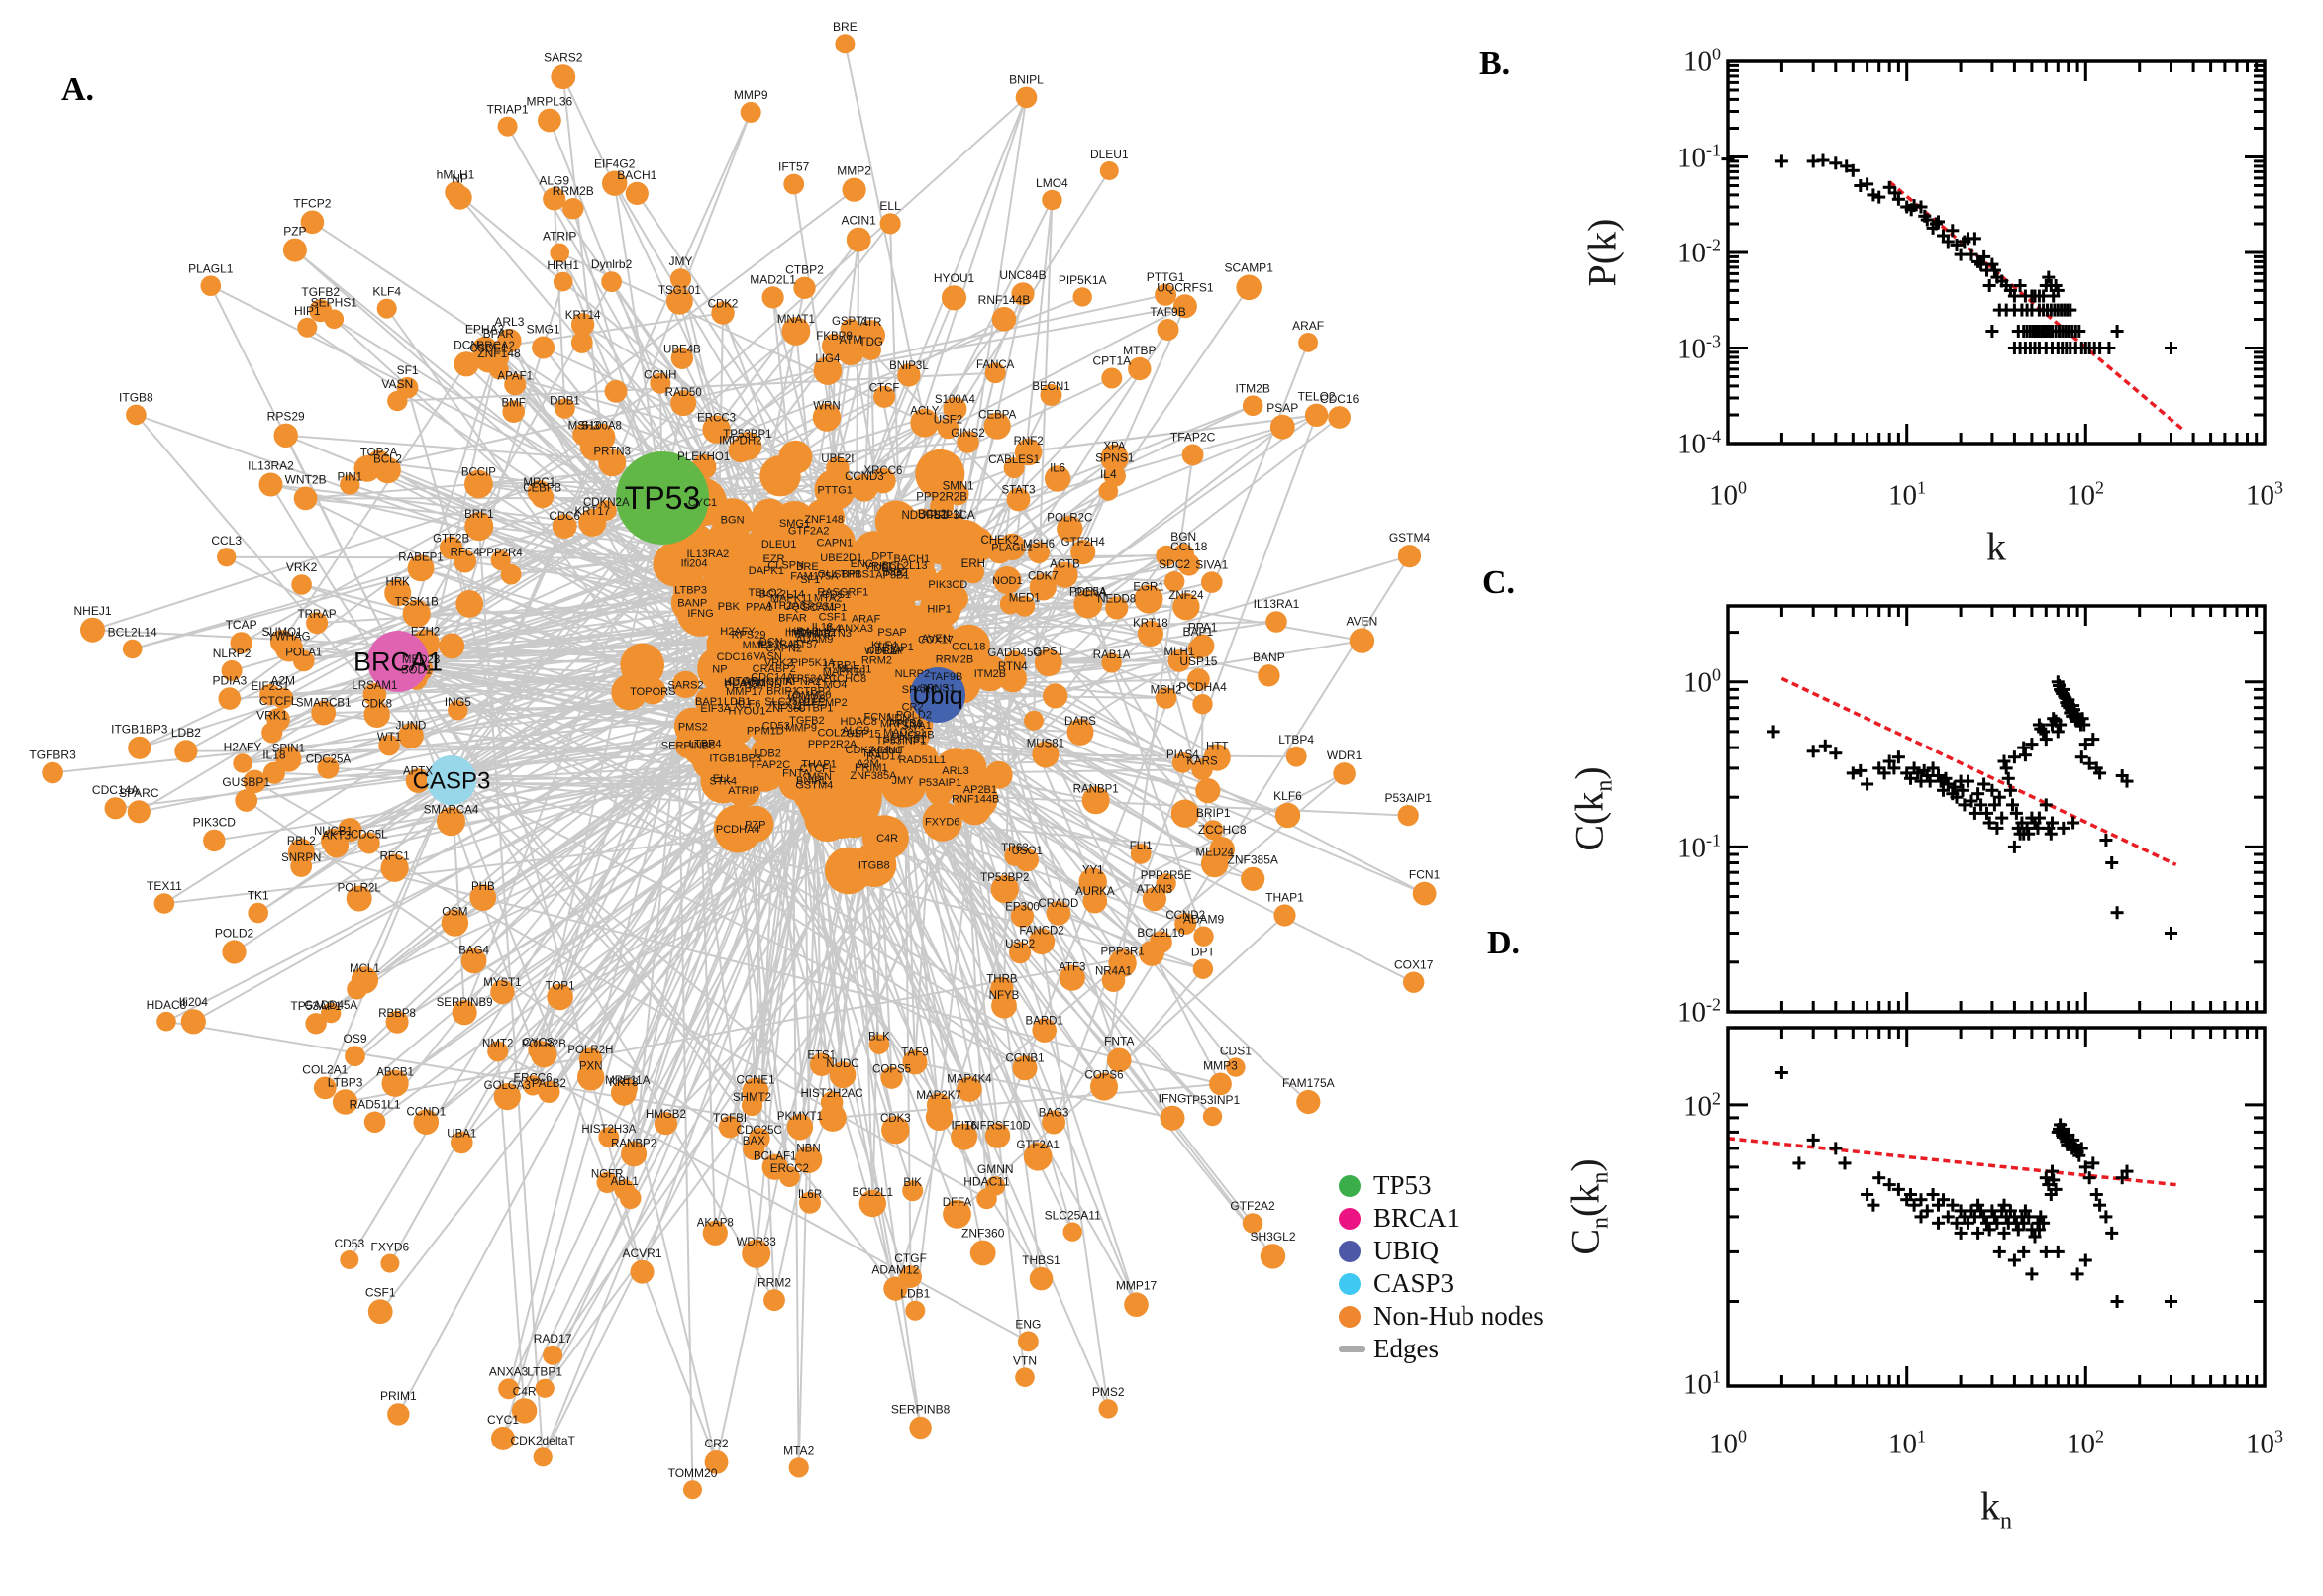  I want to click on network-node-label: MRPL36, so click(550, 102).